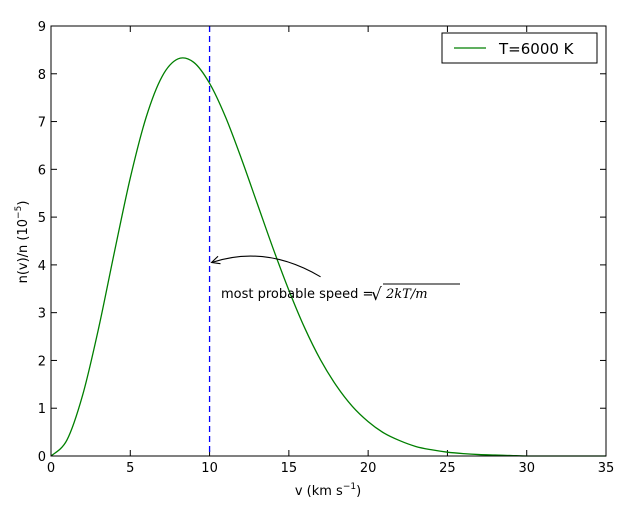  What do you see at coordinates (406, 294) in the screenshot?
I see `svg-text: 2kT/m` at bounding box center [406, 294].